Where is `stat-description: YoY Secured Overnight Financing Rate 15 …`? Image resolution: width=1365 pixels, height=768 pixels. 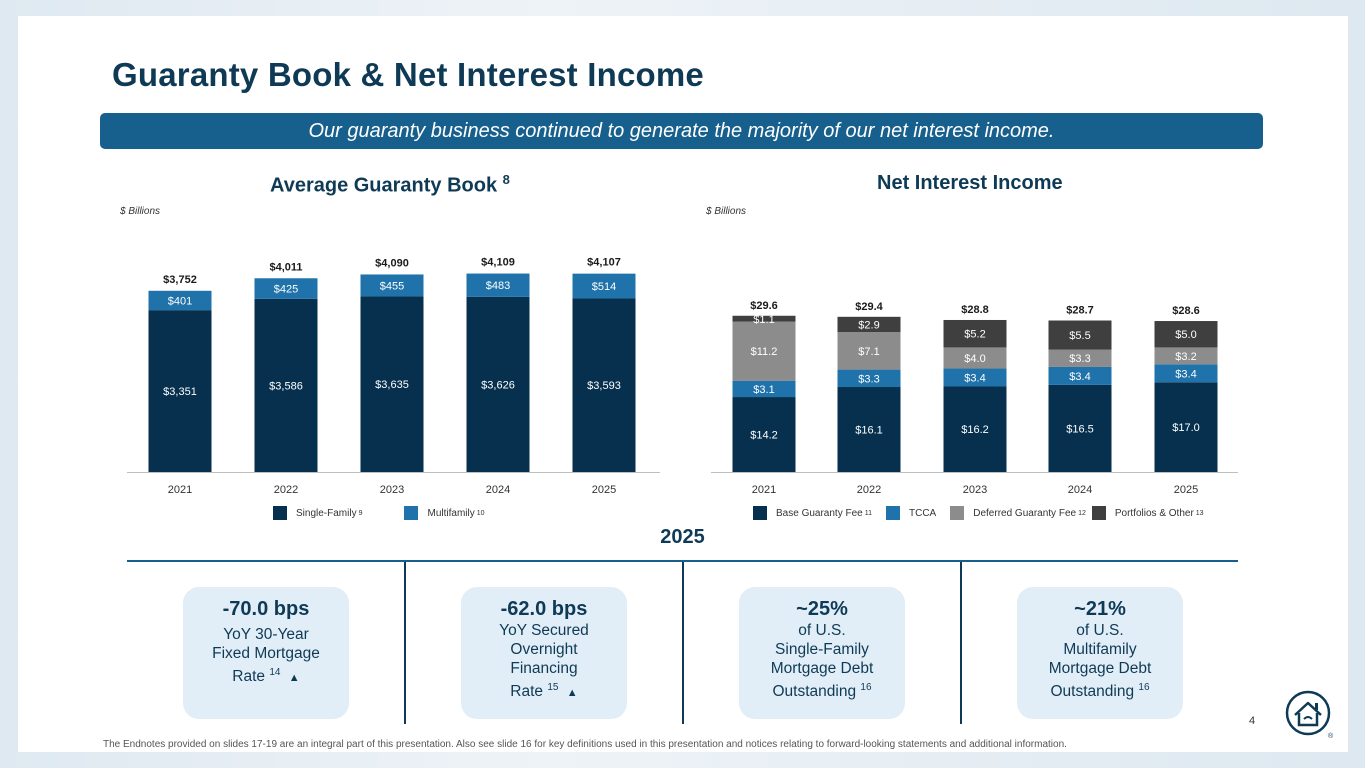
stat-description: YoY Secured Overnight Financing Rate 15 … is located at coordinates (544, 662).